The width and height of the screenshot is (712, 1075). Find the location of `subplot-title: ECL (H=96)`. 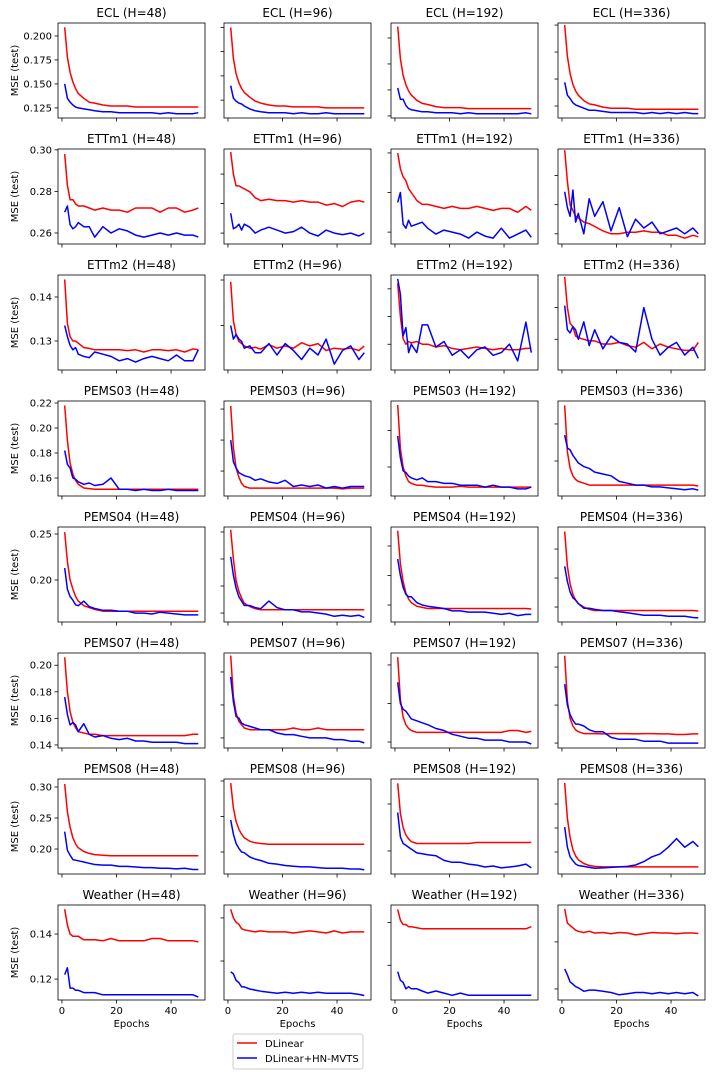

subplot-title: ECL (H=96) is located at coordinates (297, 13).